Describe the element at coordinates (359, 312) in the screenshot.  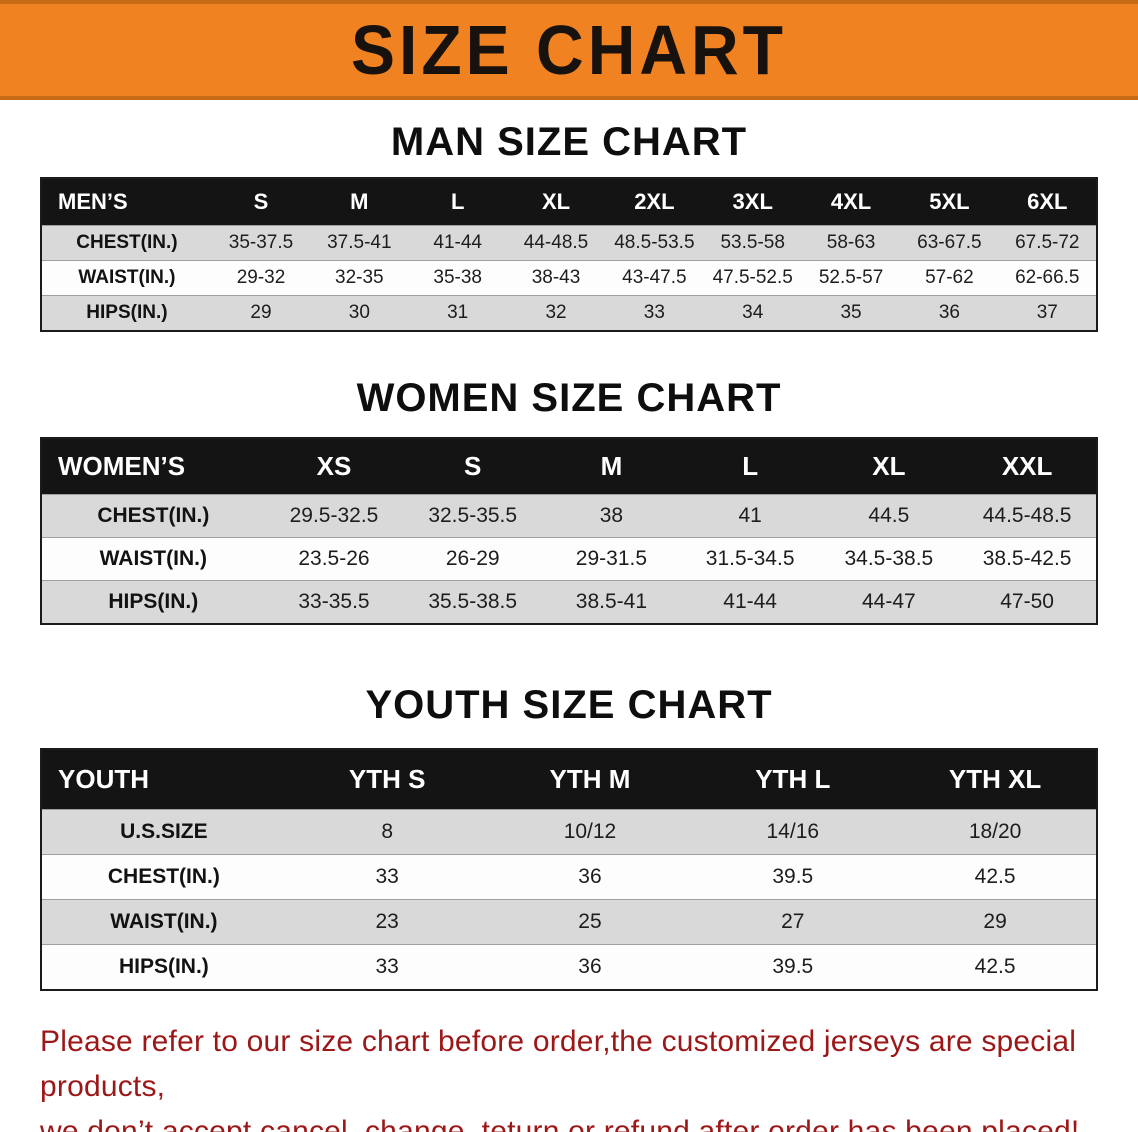
I see `value-cell: 30` at that location.